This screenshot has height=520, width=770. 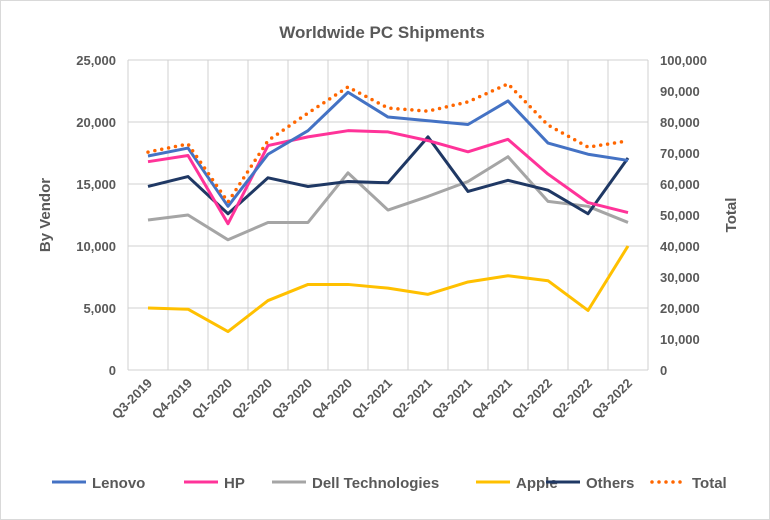 I want to click on y-tick-label: 15,000, so click(x=96, y=184).